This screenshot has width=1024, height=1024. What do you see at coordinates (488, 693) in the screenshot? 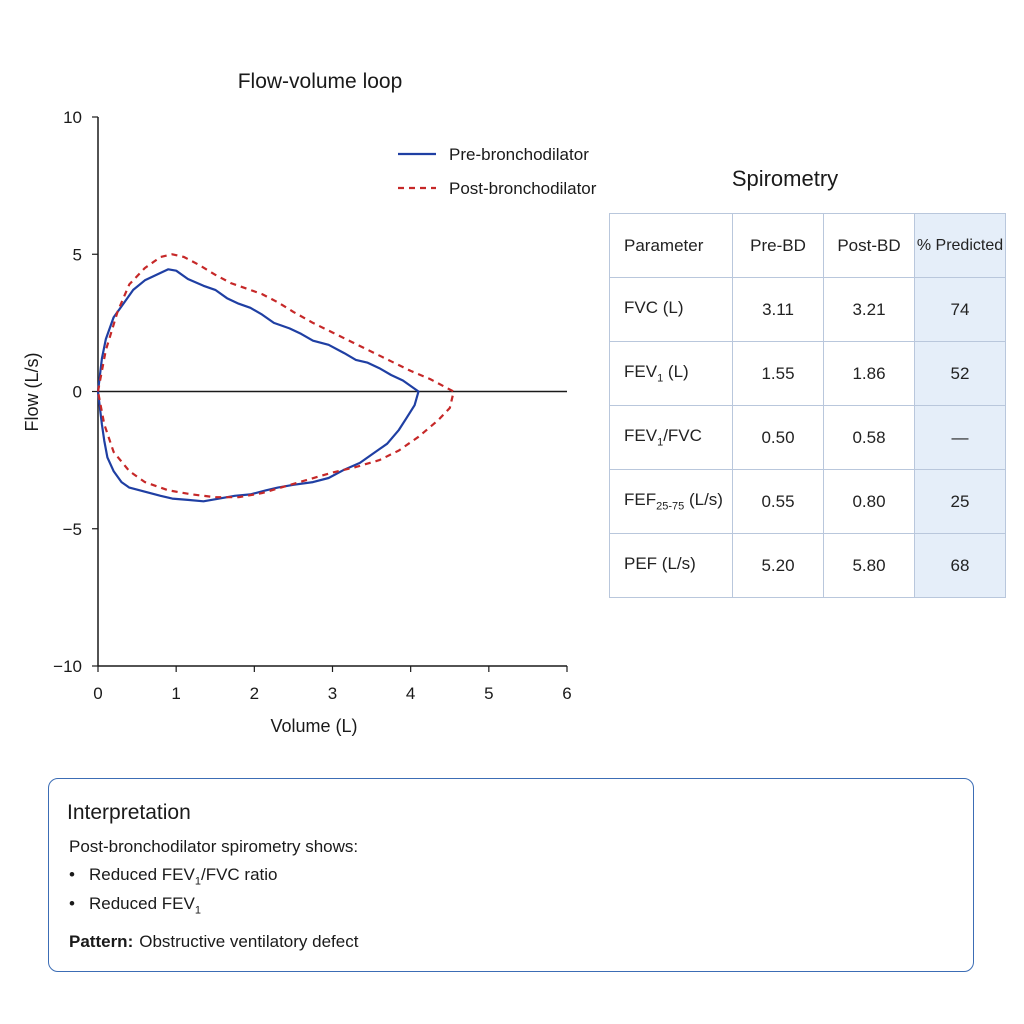
I see `x-tick-label: 5` at bounding box center [488, 693].